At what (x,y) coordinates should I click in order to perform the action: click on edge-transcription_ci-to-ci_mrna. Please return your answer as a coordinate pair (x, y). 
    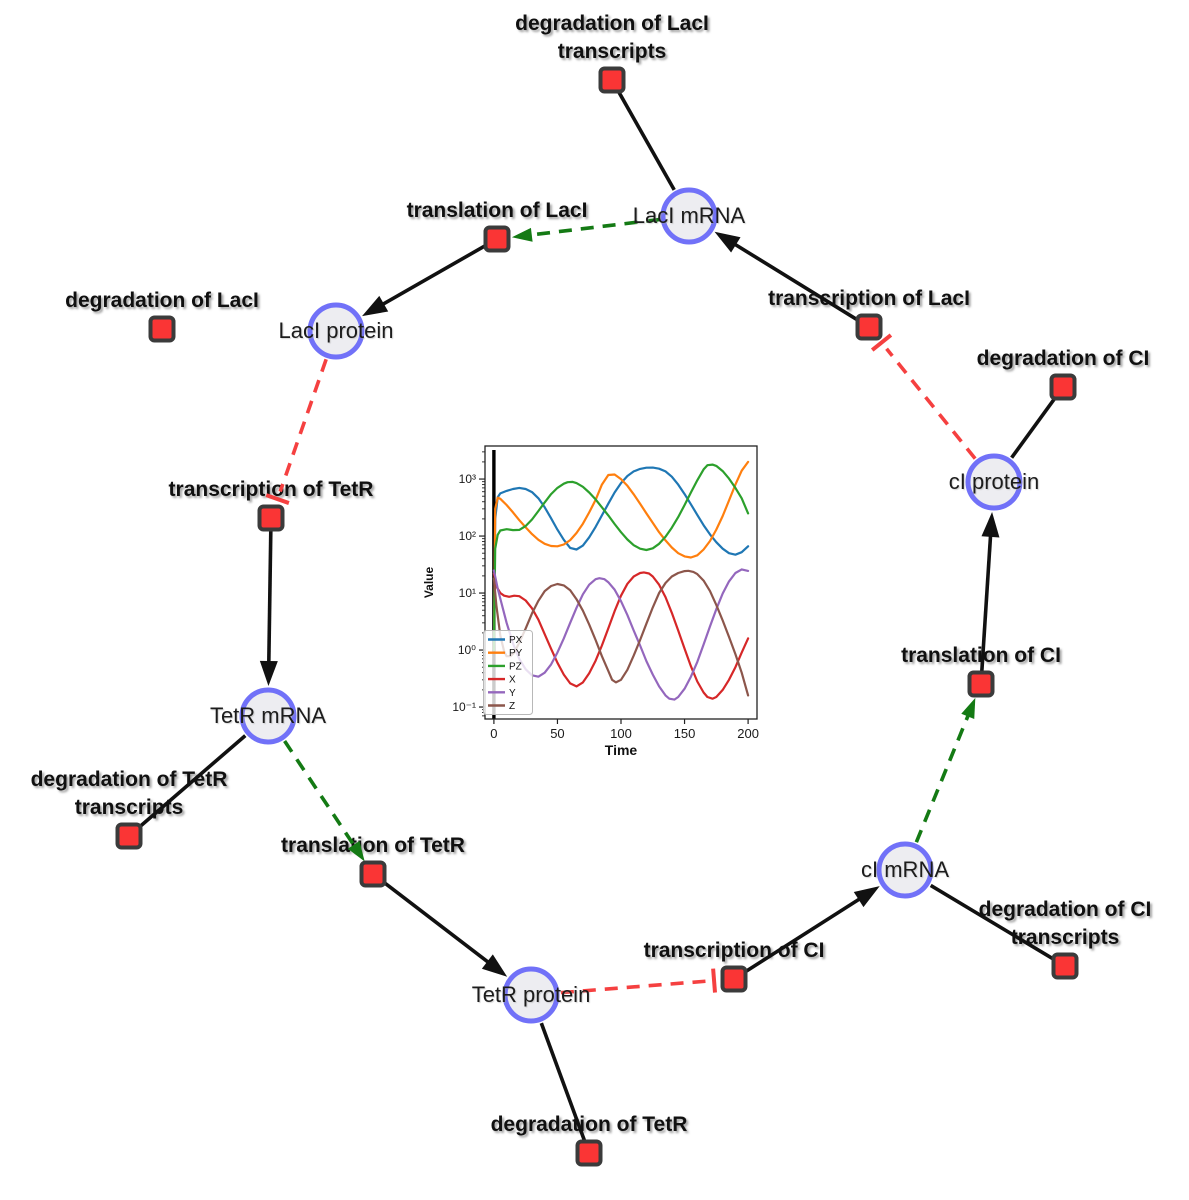
    Looking at the image, I should click on (811, 930).